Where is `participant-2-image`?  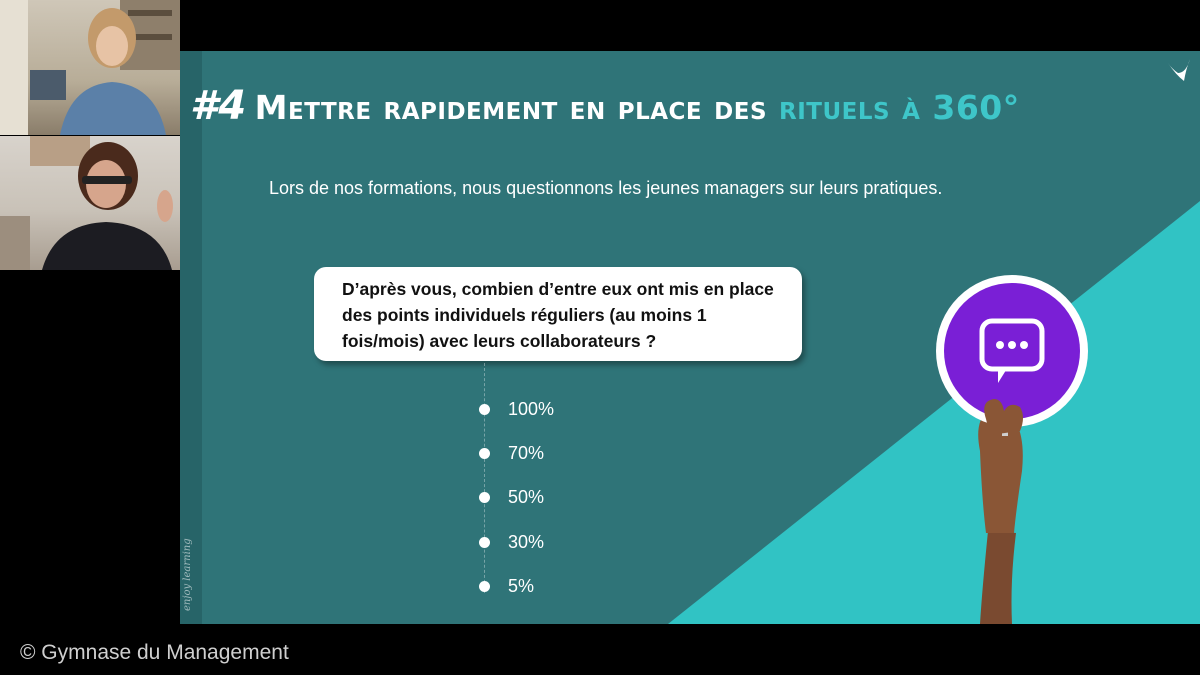 participant-2-image is located at coordinates (86, 203).